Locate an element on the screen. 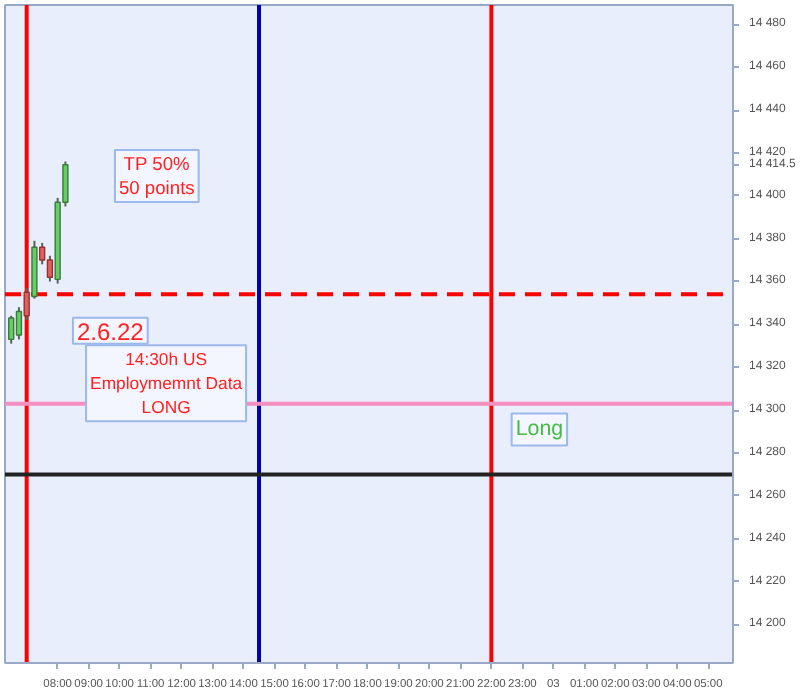  annotation: 14:30h US Employmemnt Data LONG is located at coordinates (166, 383).